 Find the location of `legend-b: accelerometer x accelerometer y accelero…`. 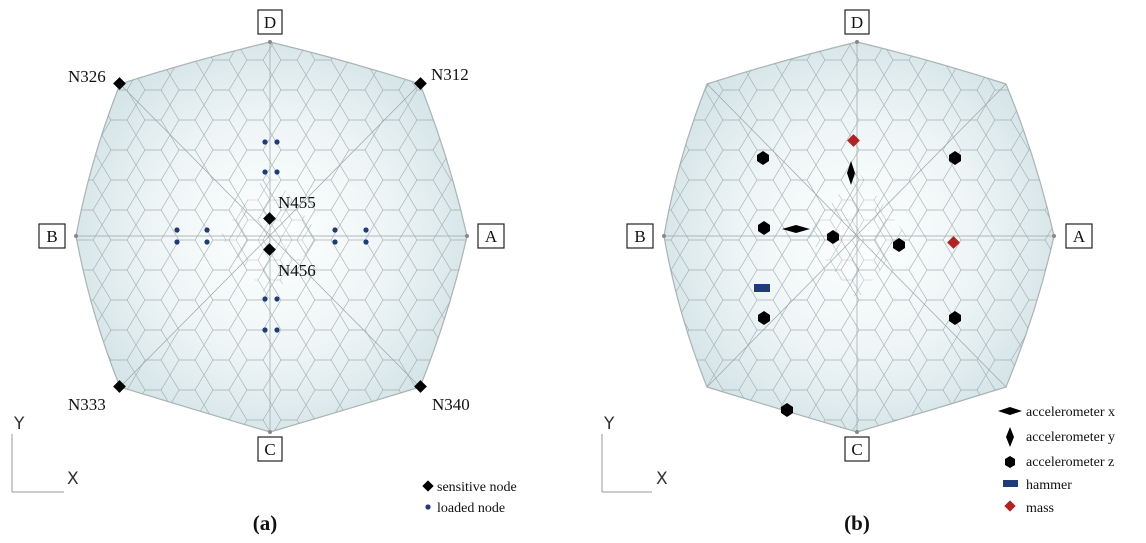

legend-b: accelerometer x accelerometer y accelero… is located at coordinates (1056, 460).